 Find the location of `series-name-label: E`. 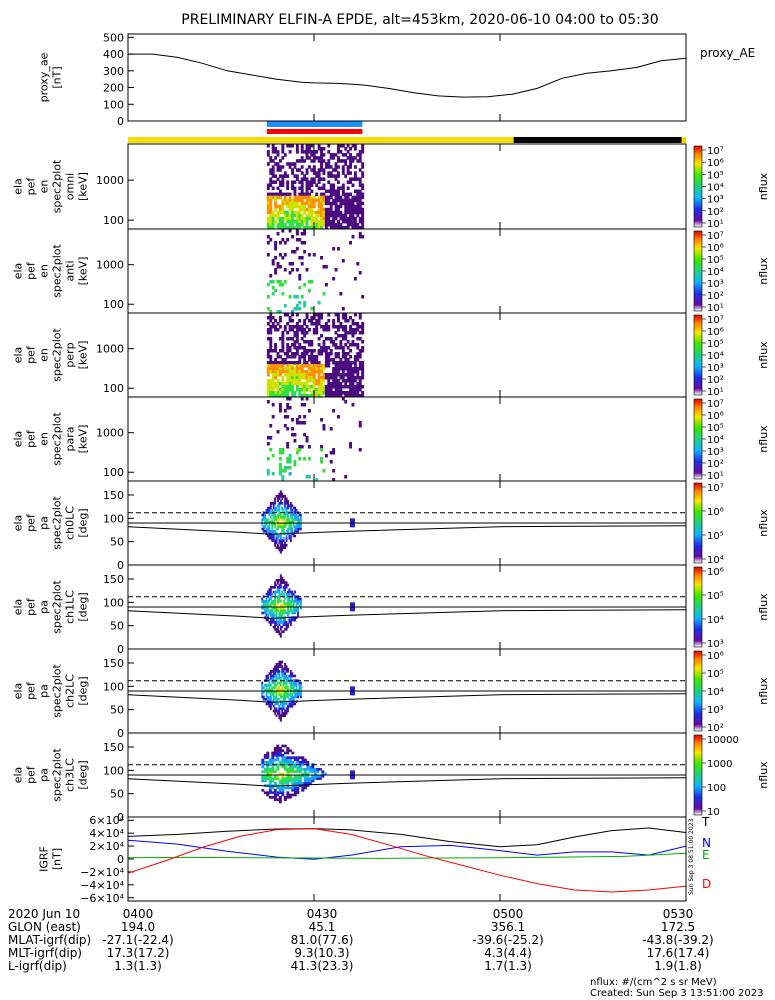

series-name-label: E is located at coordinates (706, 855).